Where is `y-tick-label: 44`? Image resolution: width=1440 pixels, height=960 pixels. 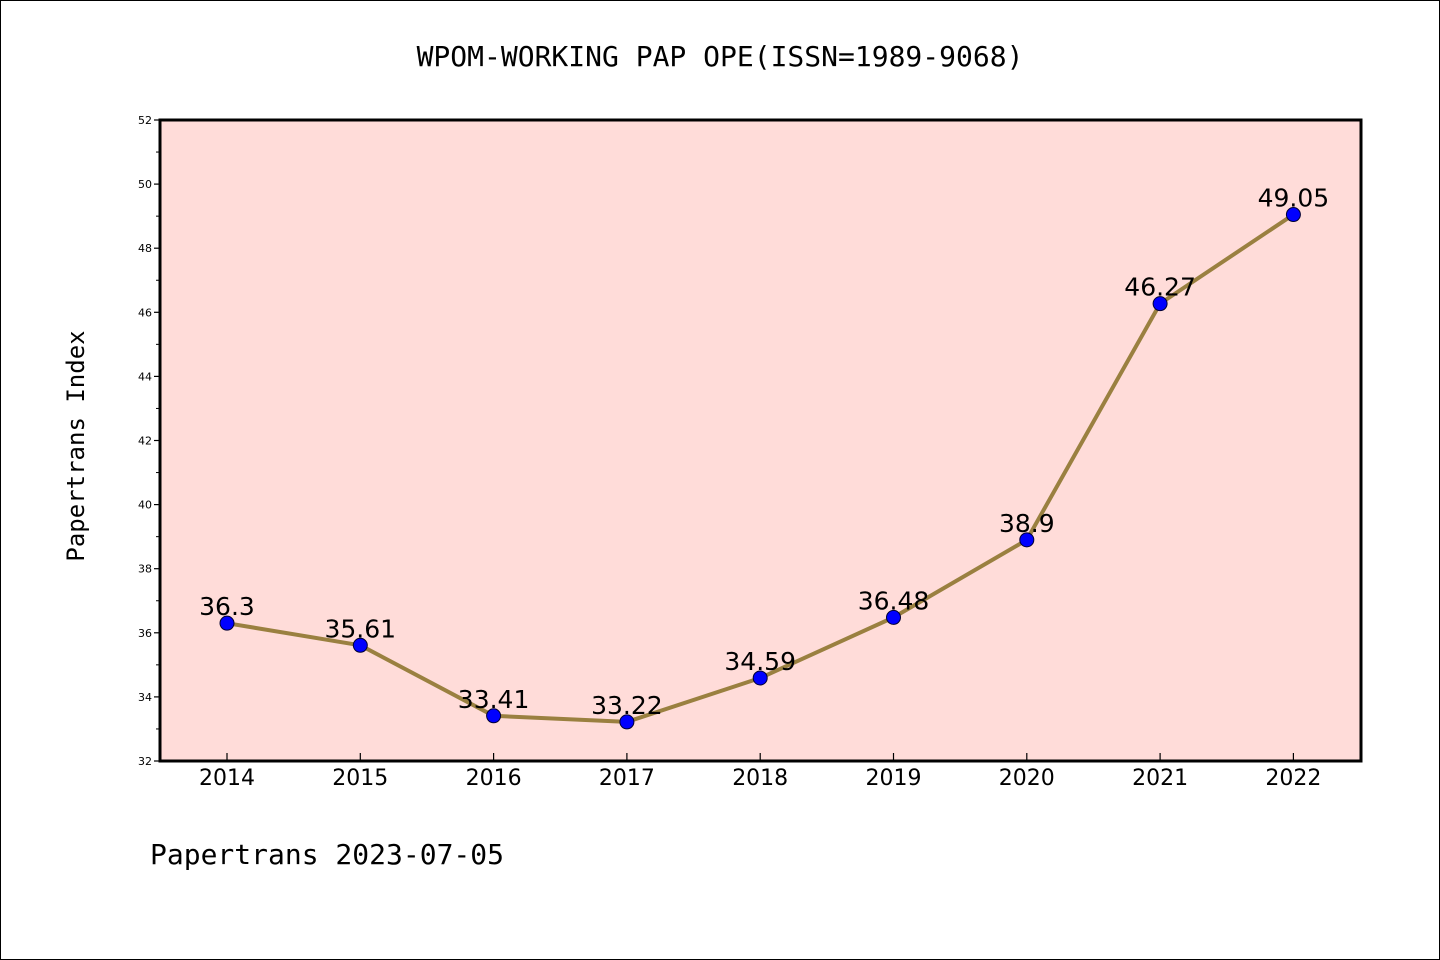 y-tick-label: 44 is located at coordinates (145, 376).